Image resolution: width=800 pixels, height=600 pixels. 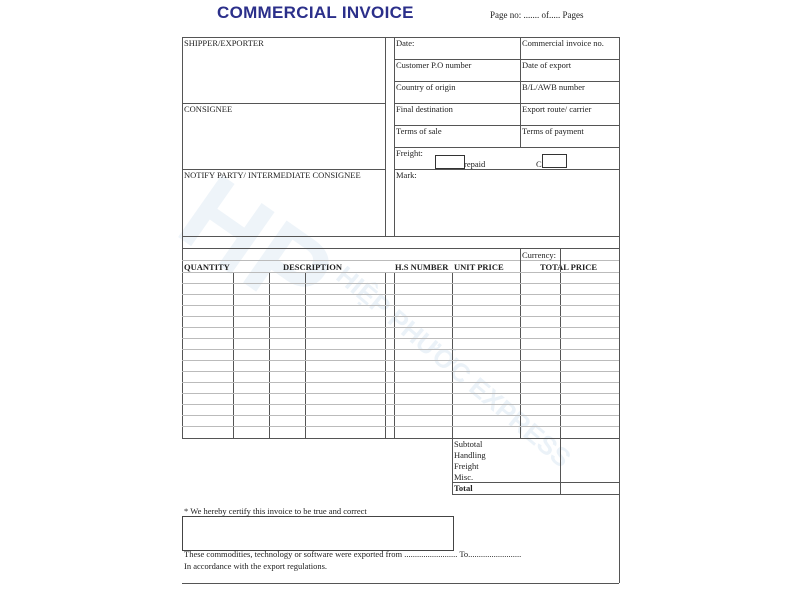 What do you see at coordinates (553, 87) in the screenshot?
I see `bl-awb-field: B/L/AWB number` at bounding box center [553, 87].